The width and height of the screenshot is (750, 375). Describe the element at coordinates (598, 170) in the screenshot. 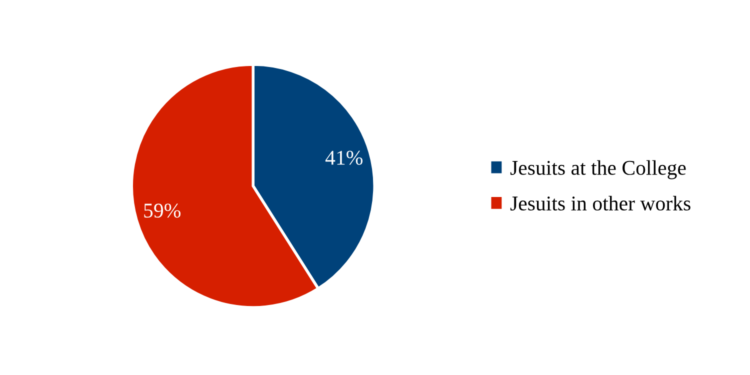

I see `legend-label: Jesuits at the College` at that location.